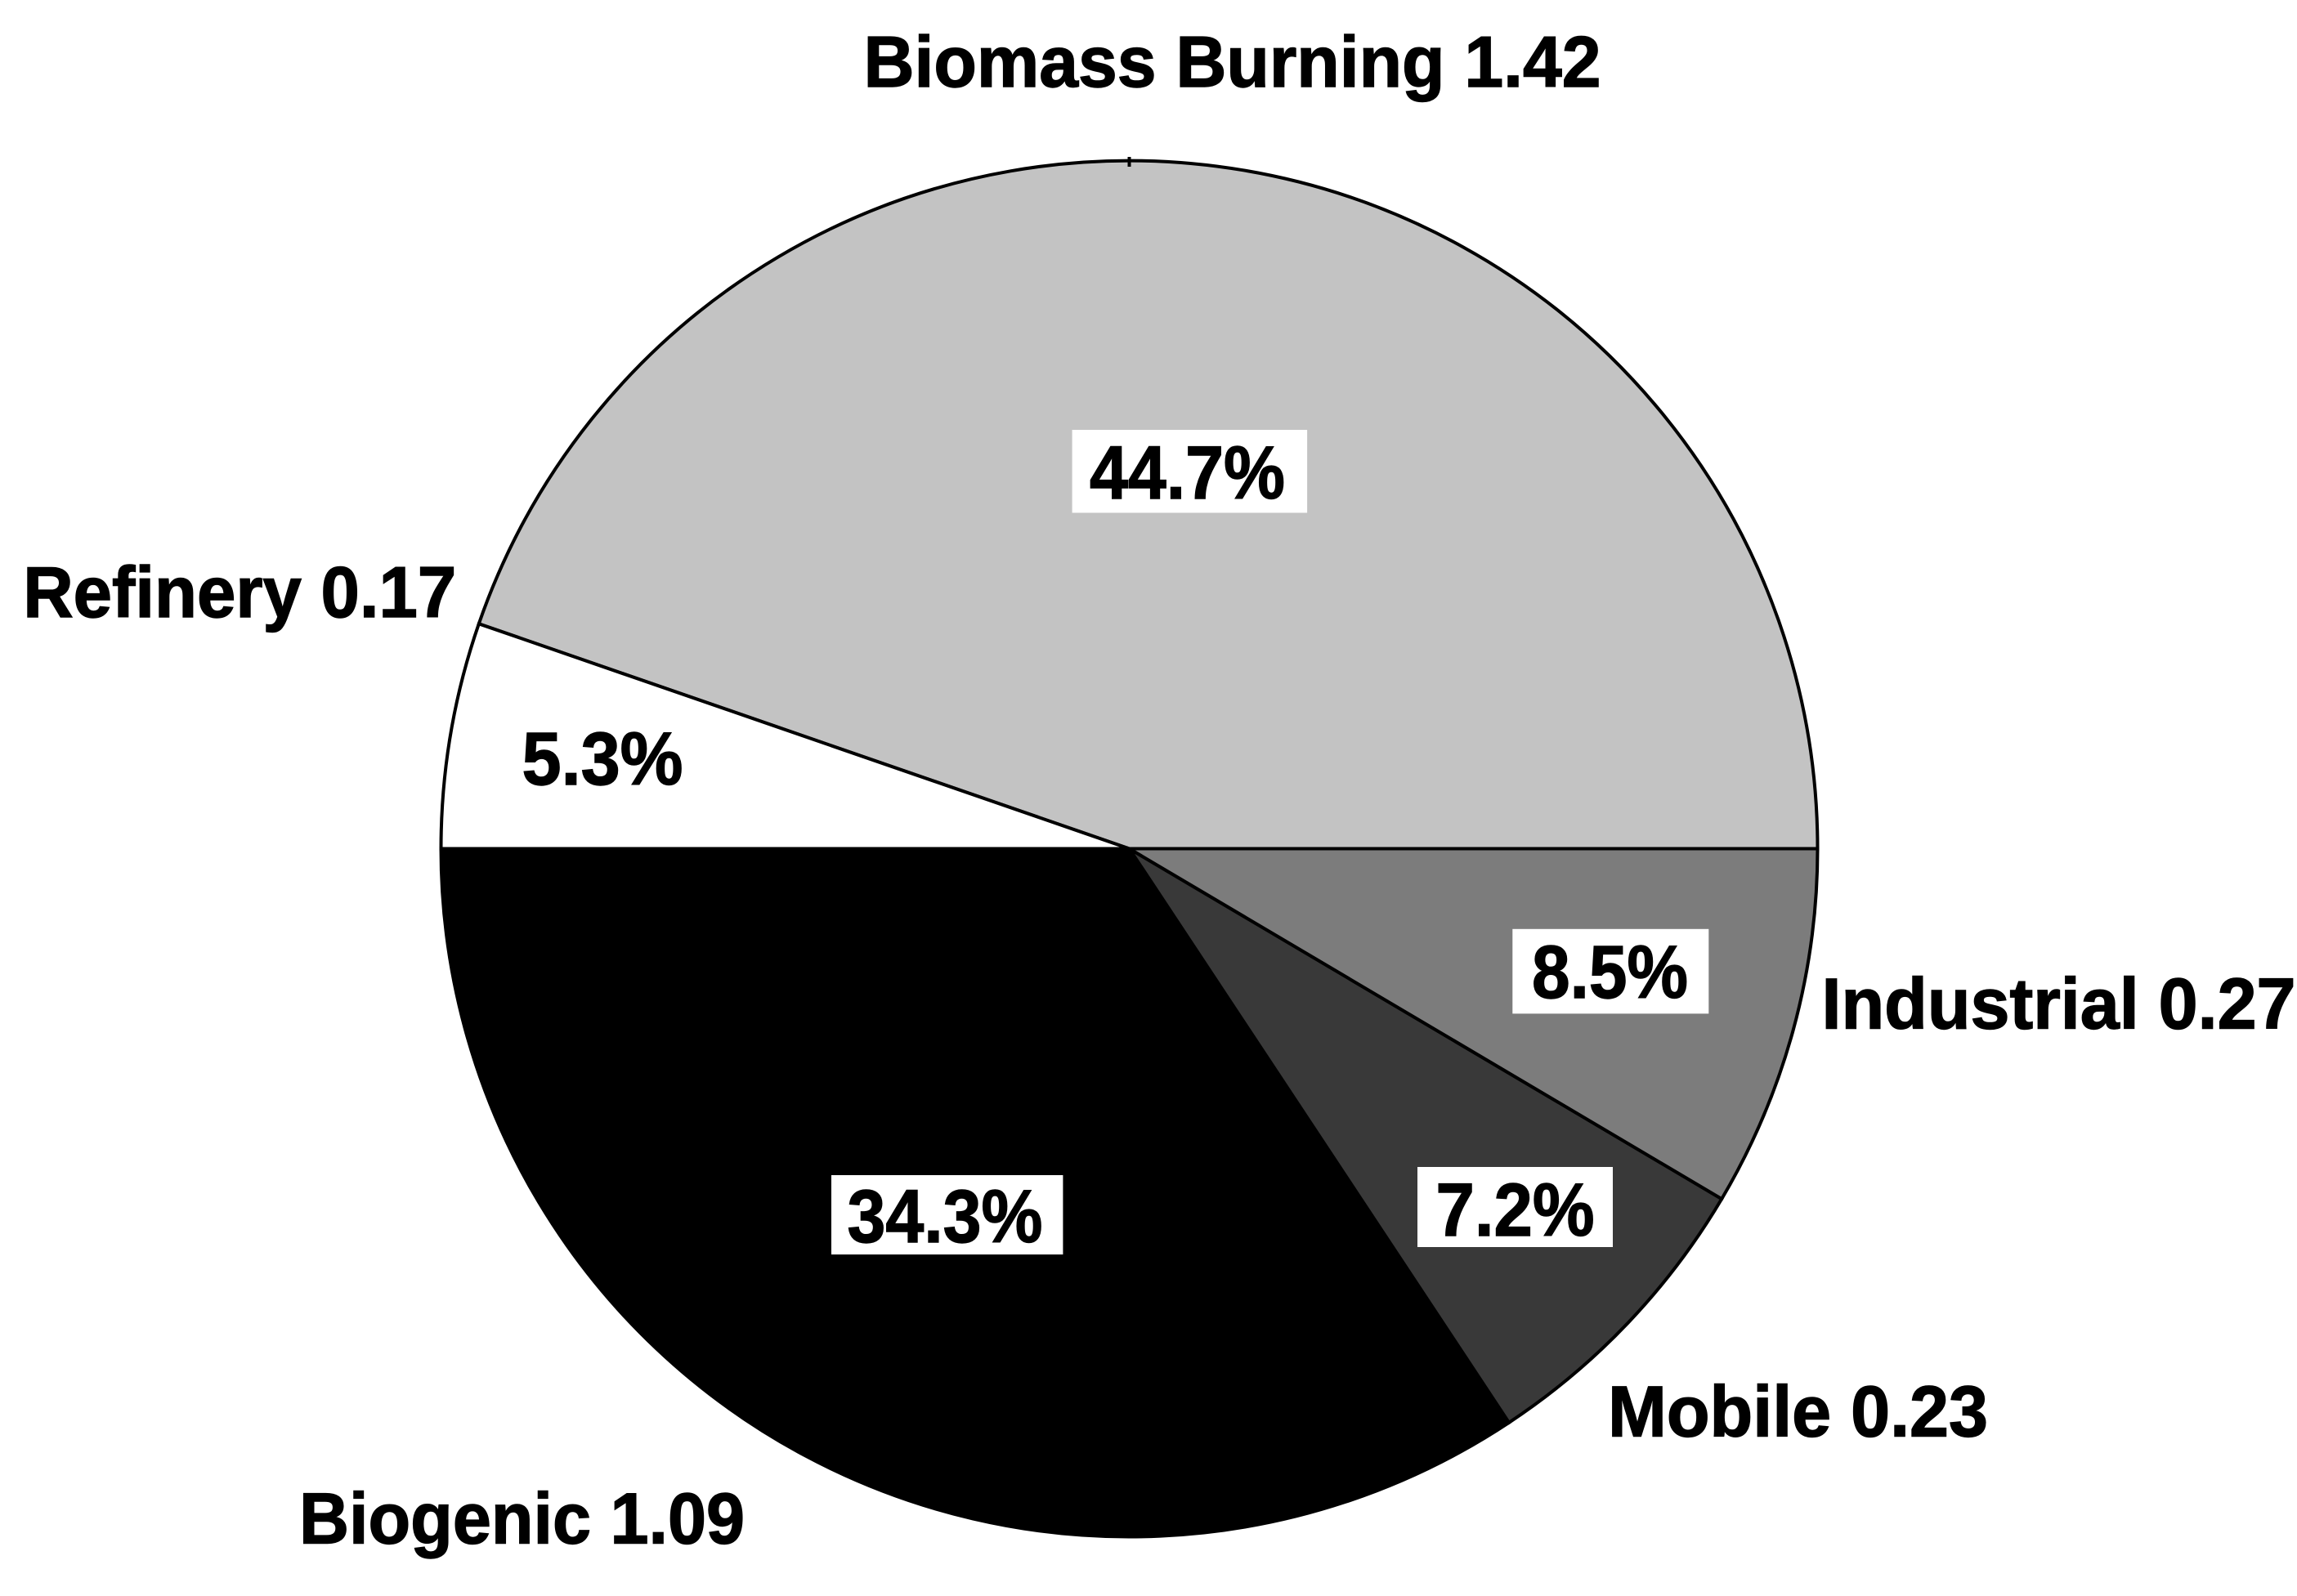 Image resolution: width=2297 pixels, height=1596 pixels. Describe the element at coordinates (1798, 1410) in the screenshot. I see `svg-text: Mobile 0.23` at that location.